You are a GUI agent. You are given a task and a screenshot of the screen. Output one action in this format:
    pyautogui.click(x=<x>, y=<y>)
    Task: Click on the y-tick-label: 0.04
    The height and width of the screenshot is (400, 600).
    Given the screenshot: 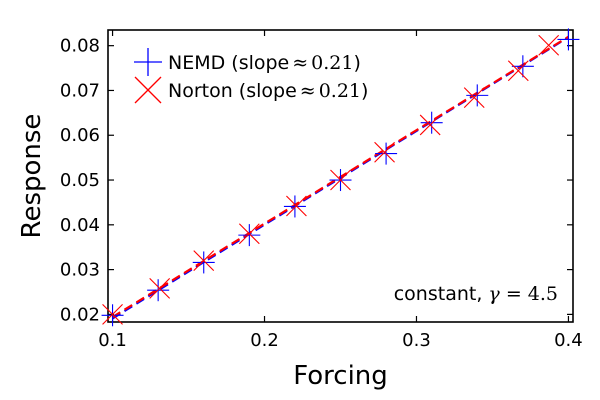 What is the action you would take?
    pyautogui.click(x=80, y=225)
    